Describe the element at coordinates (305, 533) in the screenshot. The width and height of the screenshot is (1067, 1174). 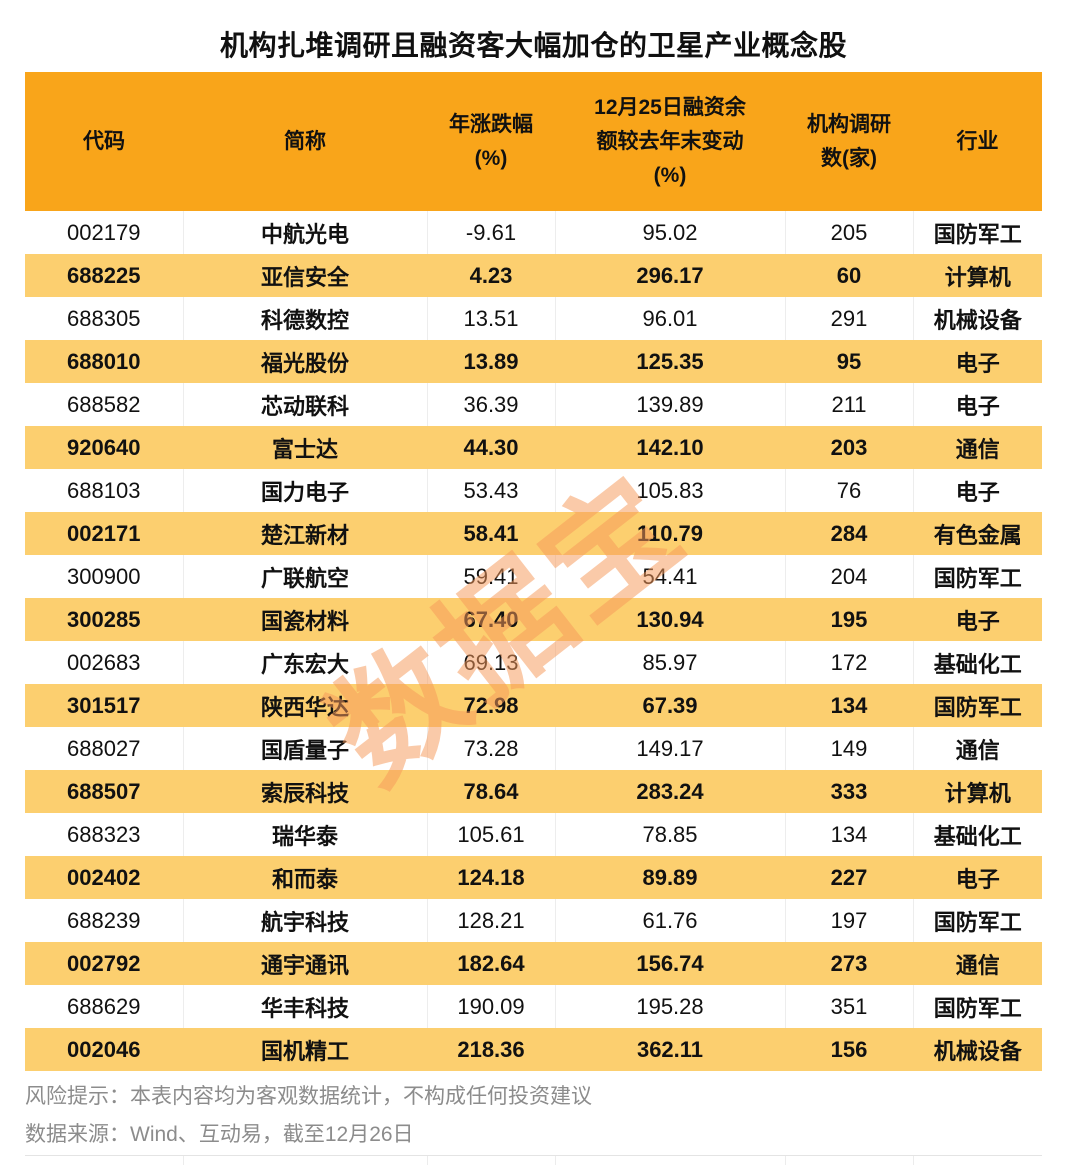
I see `cell-name: 楚江新材` at that location.